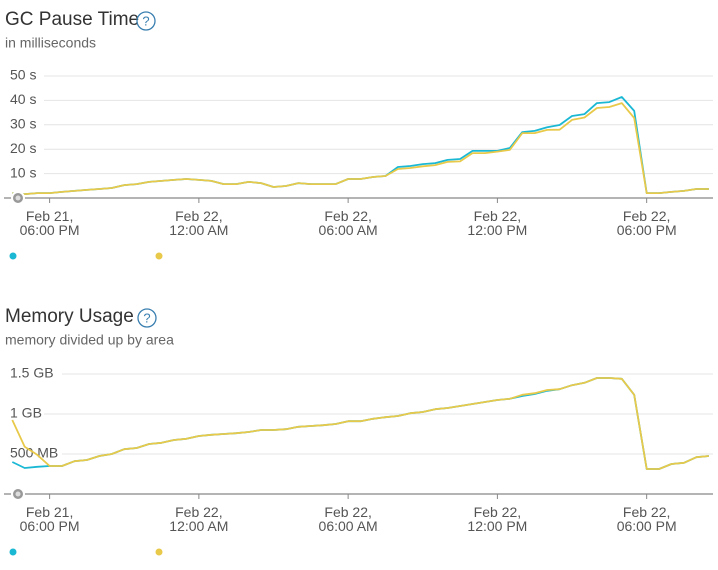 Image resolution: width=718 pixels, height=570 pixels. I want to click on panel: GC Pause Time ? in milliseconds, so click(80, 30).